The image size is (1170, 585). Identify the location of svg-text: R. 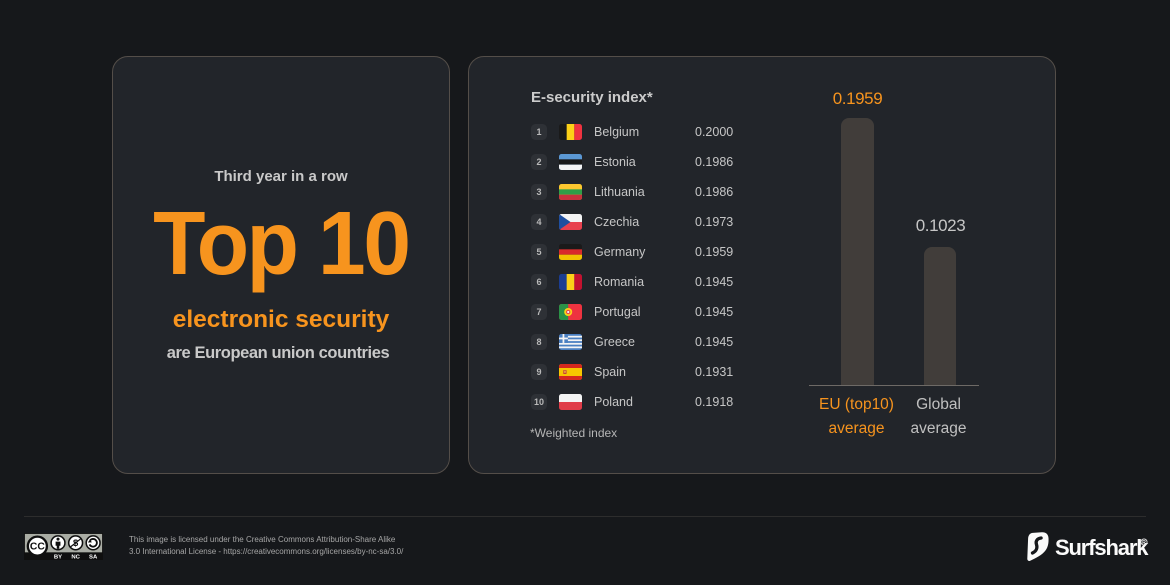
(1144, 543).